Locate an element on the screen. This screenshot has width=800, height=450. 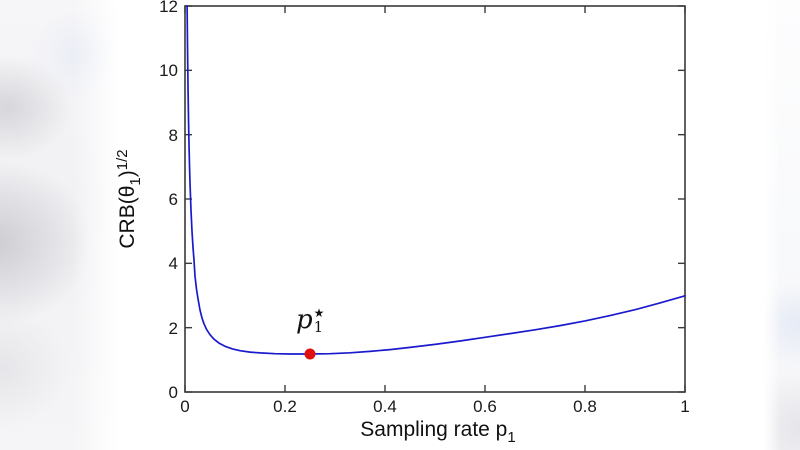
y-axis-label-prefix: CRB(θ is located at coordinates (127, 217).